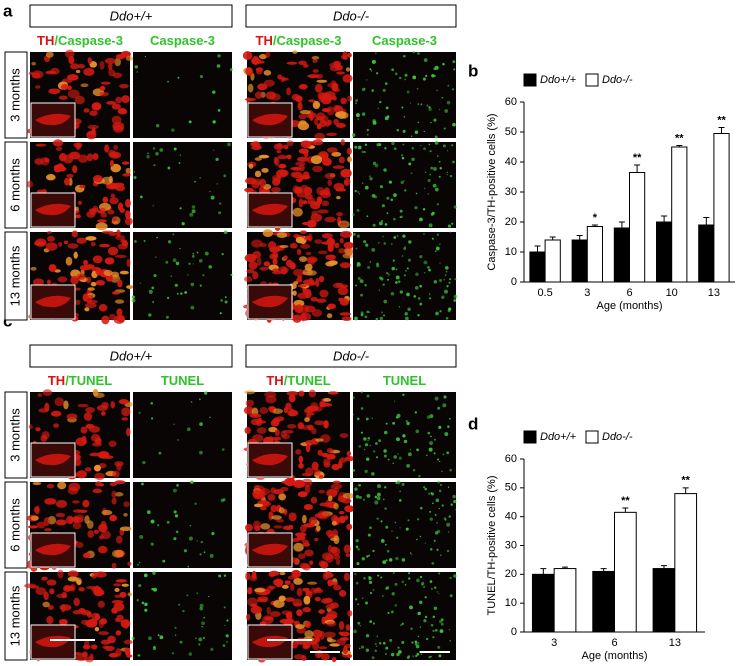  I want to click on micrograph, so click(182, 434).